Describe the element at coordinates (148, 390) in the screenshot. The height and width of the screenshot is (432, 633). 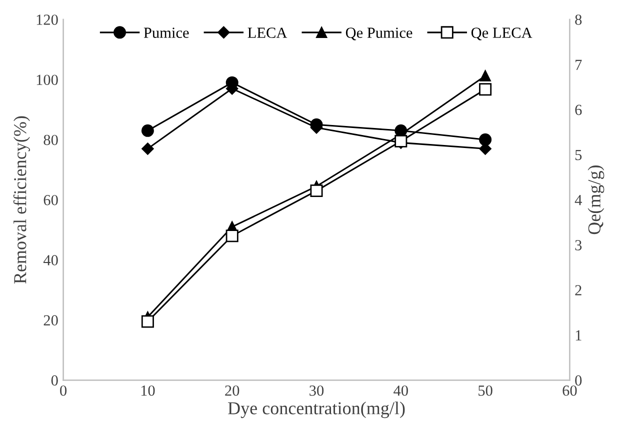
I see `x-tick-label: 10` at that location.